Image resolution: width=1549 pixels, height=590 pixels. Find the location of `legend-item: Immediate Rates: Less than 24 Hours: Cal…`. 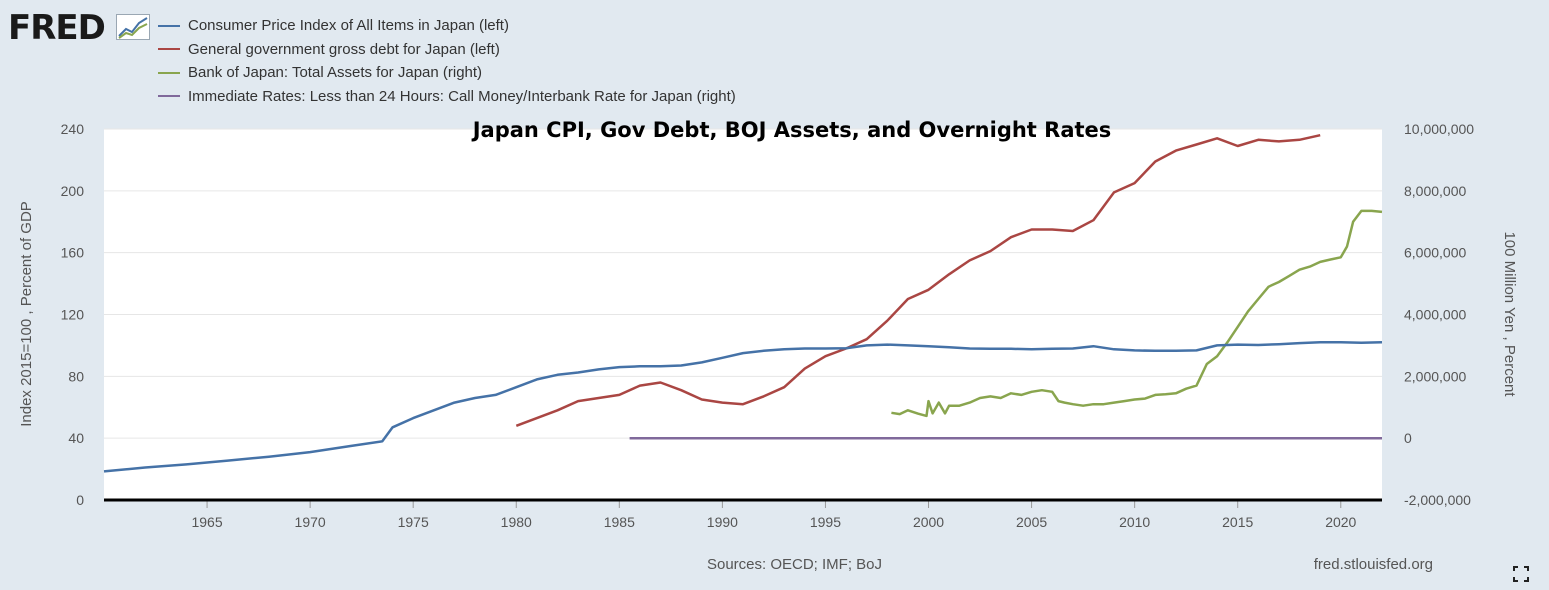

legend-item: Immediate Rates: Less than 24 Hours: Cal… is located at coordinates (447, 97).